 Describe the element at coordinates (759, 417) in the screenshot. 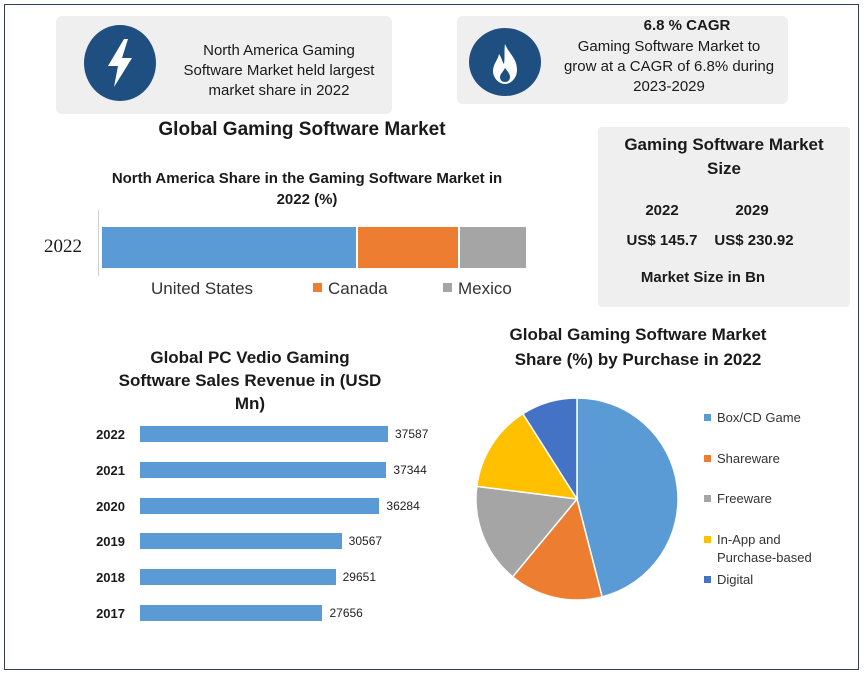

I see `pie-legend-label: Box/CD Game` at that location.